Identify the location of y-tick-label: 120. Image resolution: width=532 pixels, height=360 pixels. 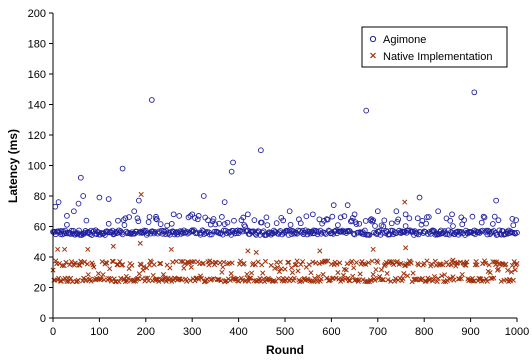
(37, 136).